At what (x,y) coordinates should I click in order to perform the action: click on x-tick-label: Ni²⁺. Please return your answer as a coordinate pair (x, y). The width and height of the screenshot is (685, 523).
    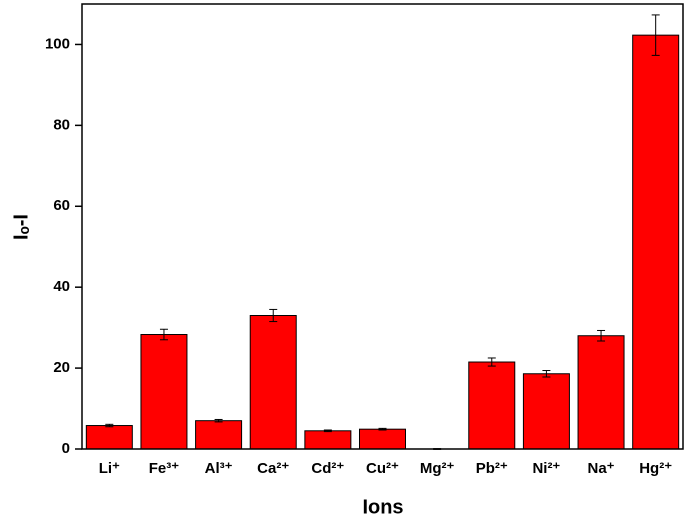
    Looking at the image, I should click on (546, 468).